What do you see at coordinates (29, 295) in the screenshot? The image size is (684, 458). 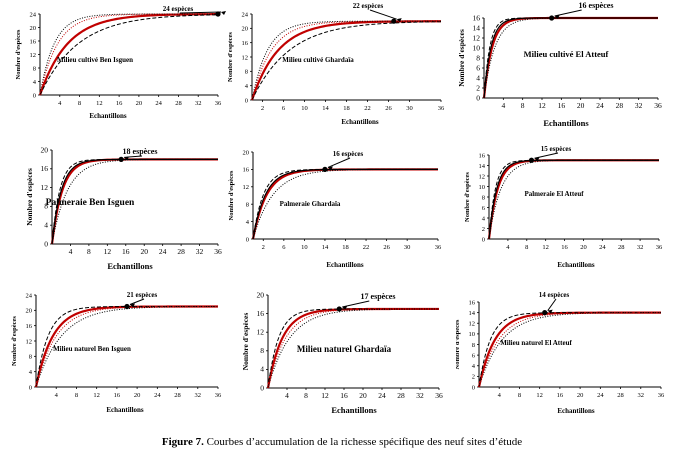 I see `y-tick-label: 24` at bounding box center [29, 295].